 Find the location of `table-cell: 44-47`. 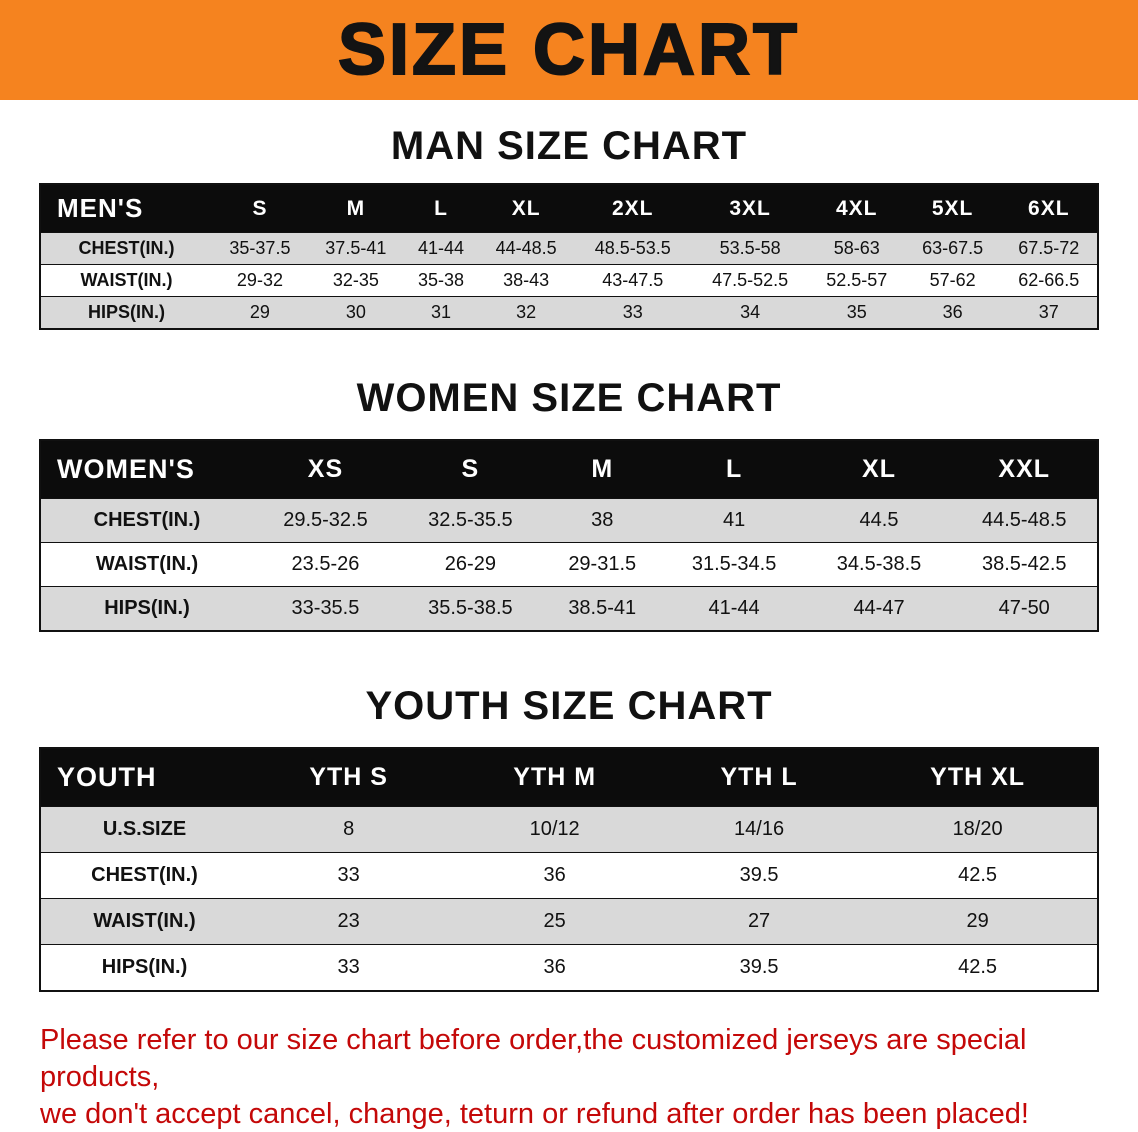

table-cell: 44-47 is located at coordinates (879, 608).